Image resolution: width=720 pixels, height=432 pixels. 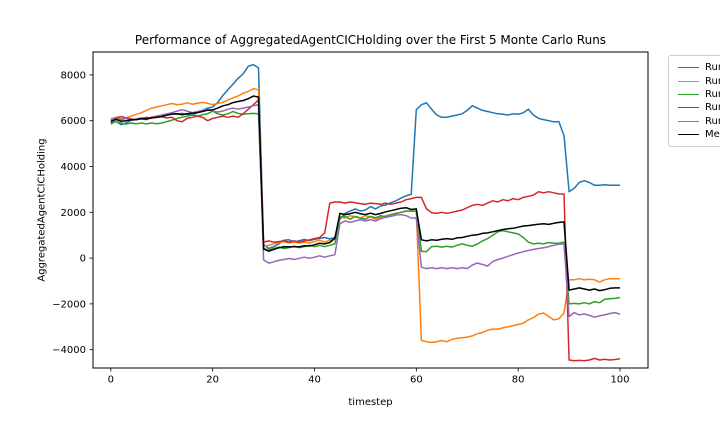 What do you see at coordinates (73, 213) in the screenshot?
I see `y-tick-label: 2000` at bounding box center [73, 213].